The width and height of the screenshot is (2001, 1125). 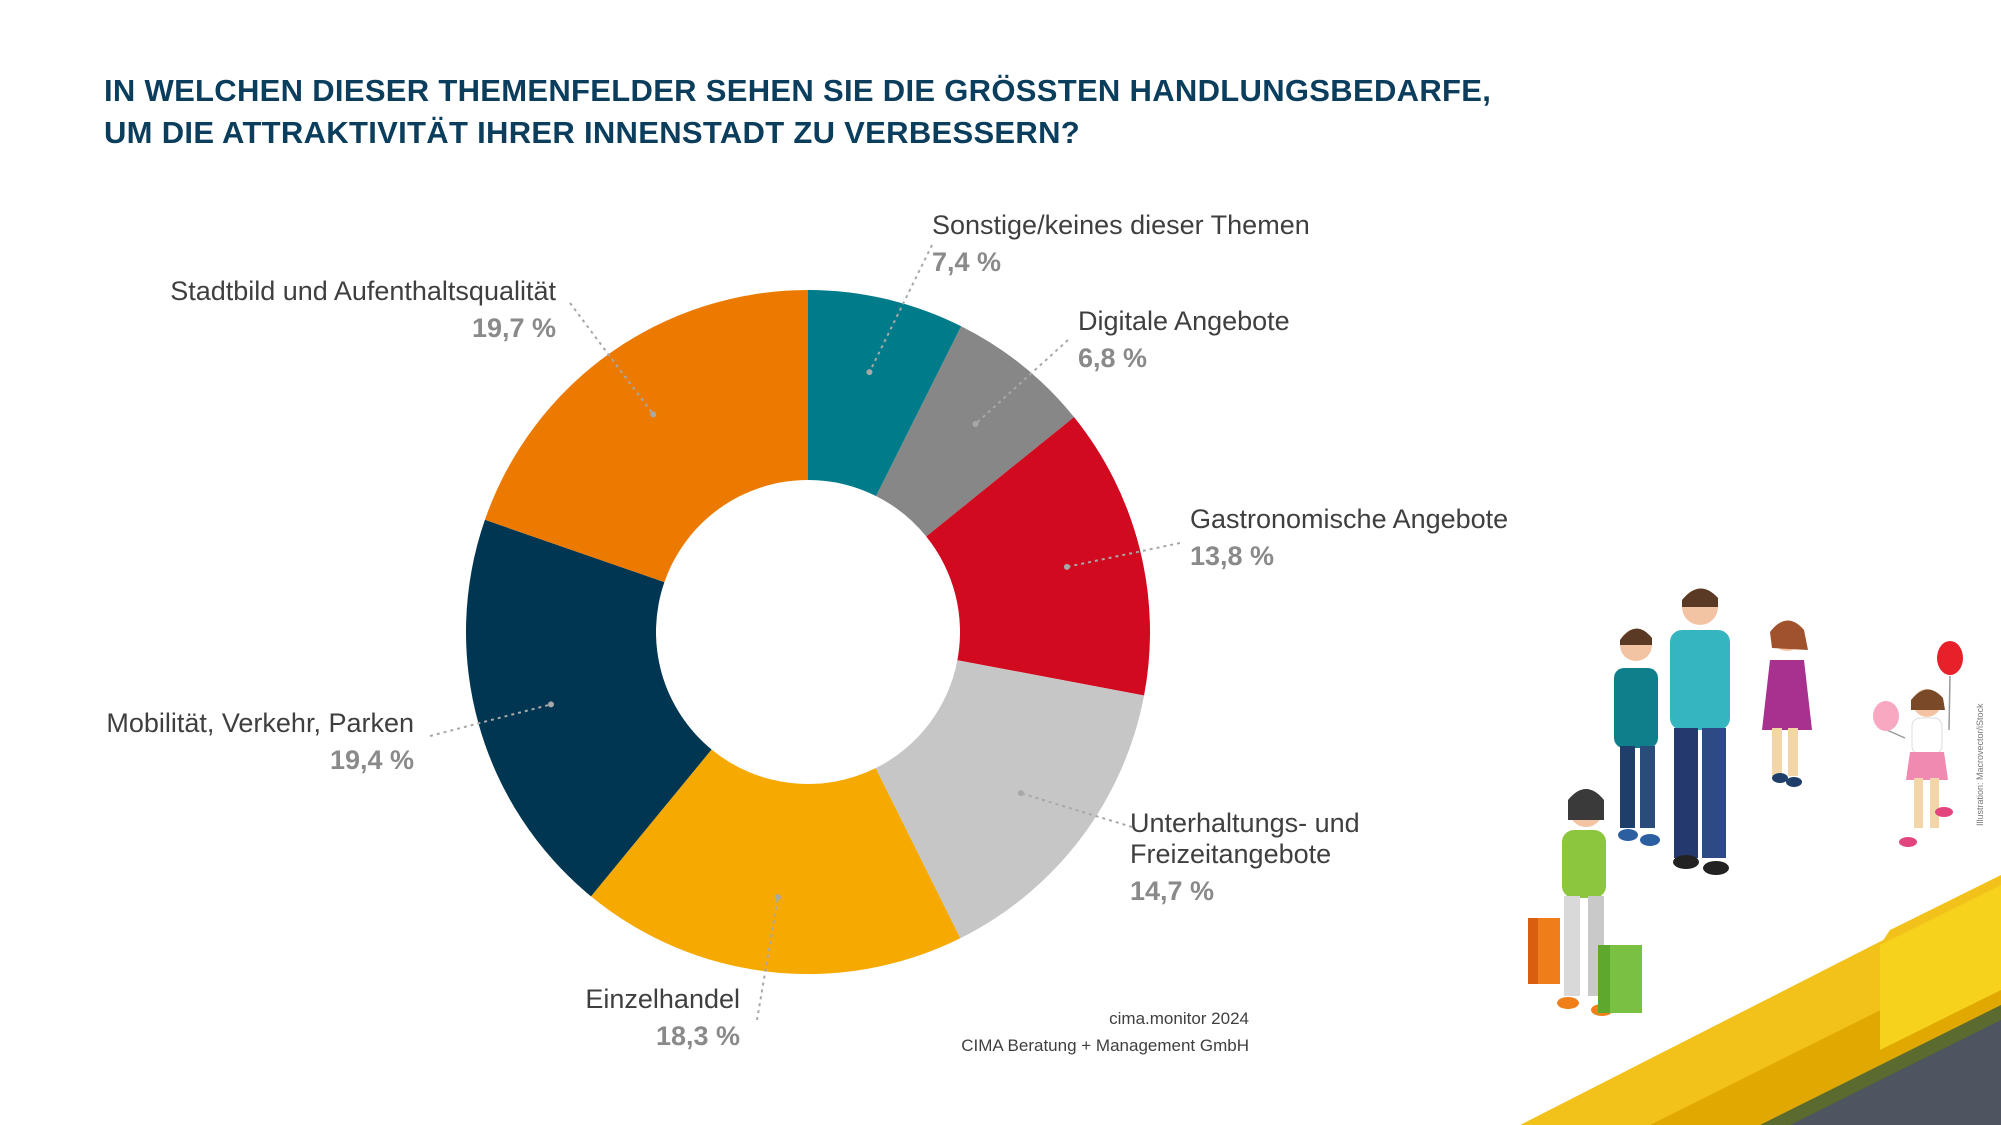 I want to click on slice-label-4-line-2: Freizeitangebote, so click(x=1230, y=854).